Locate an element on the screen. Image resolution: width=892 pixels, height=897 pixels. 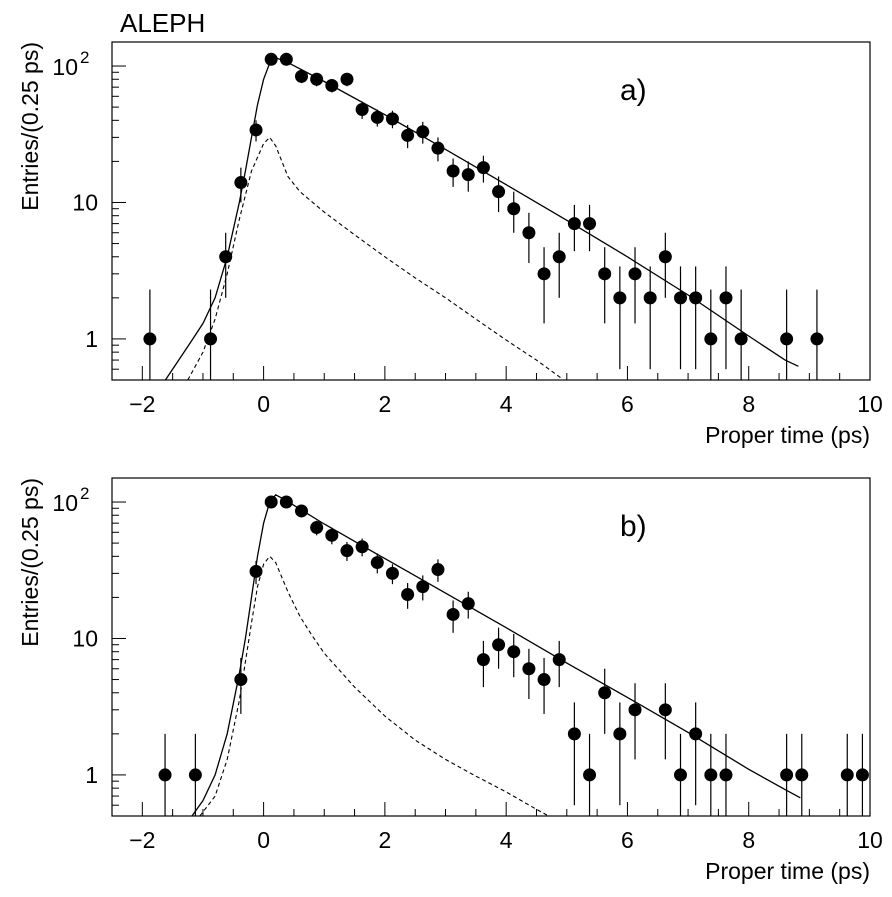
x-tick-label: 6 is located at coordinates (627, 840).